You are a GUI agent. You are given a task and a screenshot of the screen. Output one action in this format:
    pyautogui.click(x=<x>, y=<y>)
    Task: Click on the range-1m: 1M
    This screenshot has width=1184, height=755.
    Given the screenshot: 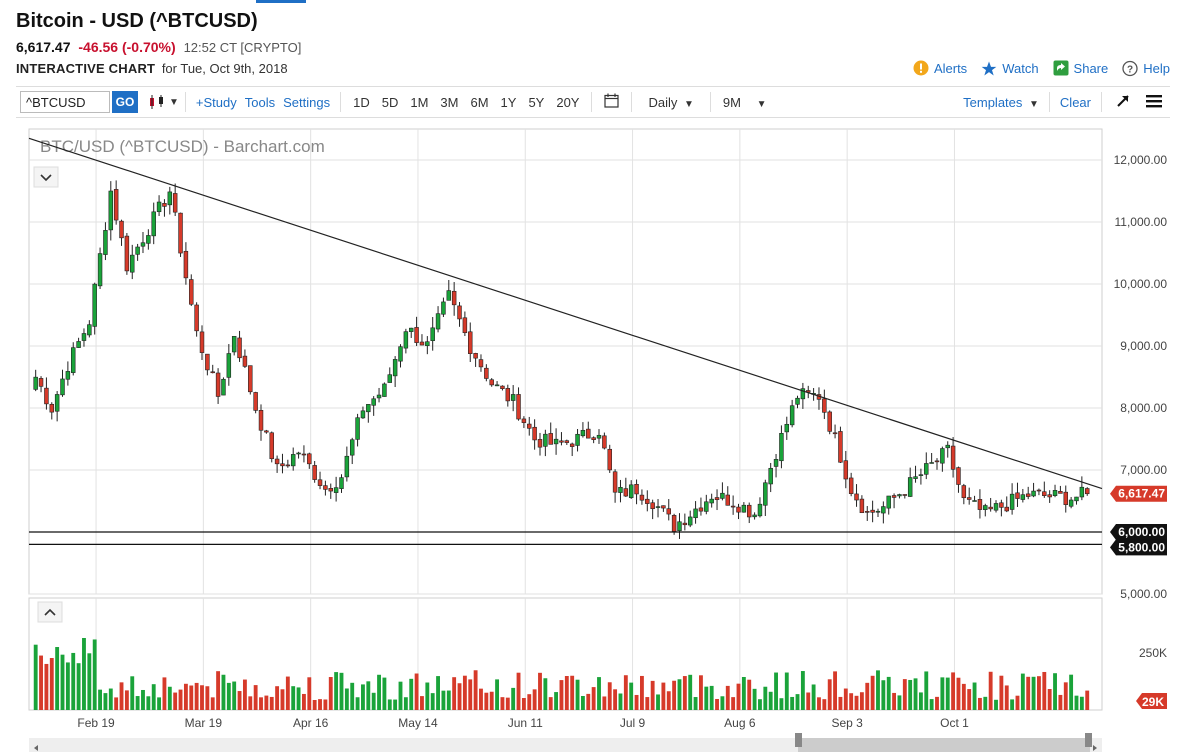 What is the action you would take?
    pyautogui.click(x=419, y=102)
    